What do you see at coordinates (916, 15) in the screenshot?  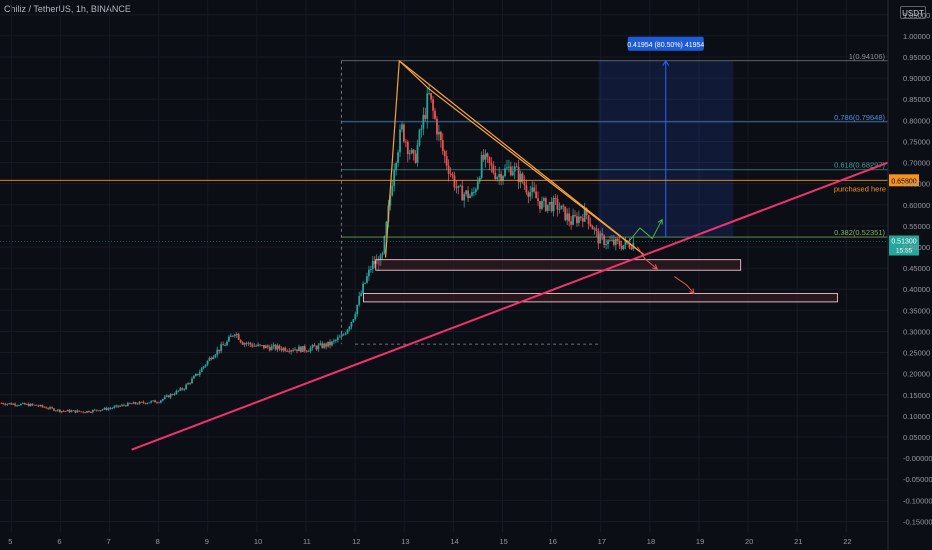 I see `y-tick-label: 1.05000` at bounding box center [916, 15].